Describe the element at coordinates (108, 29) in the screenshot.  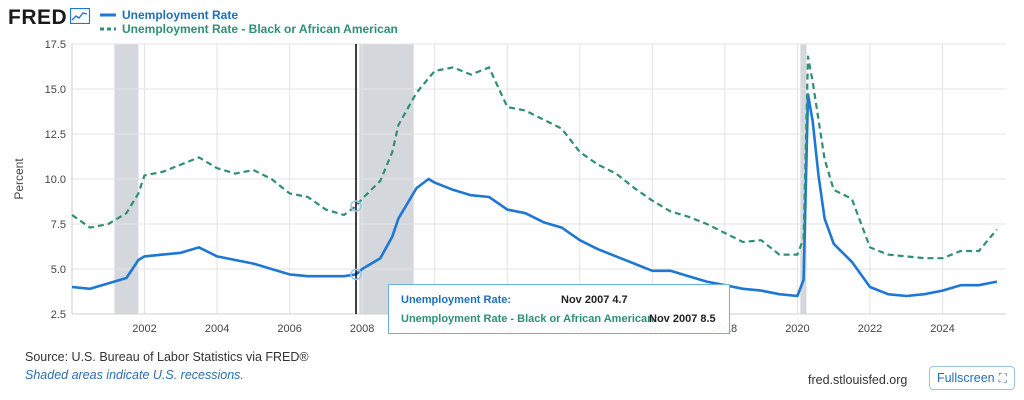
I see `legend-dashed-line-icon` at that location.